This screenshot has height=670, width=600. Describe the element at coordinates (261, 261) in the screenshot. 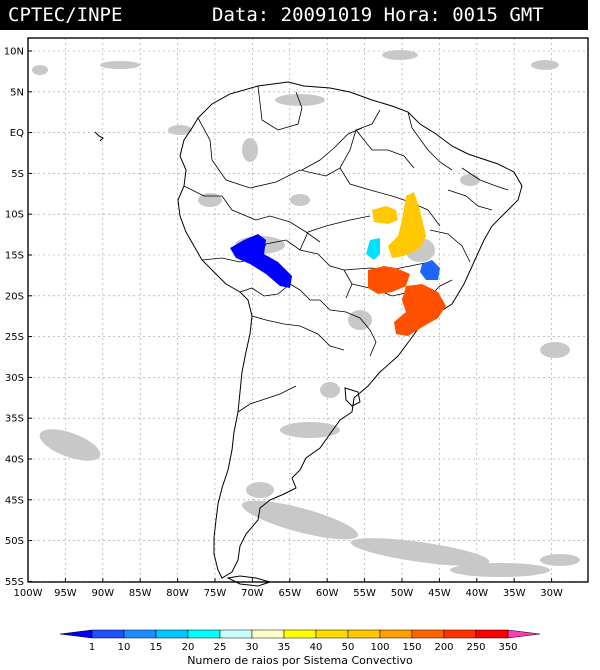

I see `system-bolivia` at that location.